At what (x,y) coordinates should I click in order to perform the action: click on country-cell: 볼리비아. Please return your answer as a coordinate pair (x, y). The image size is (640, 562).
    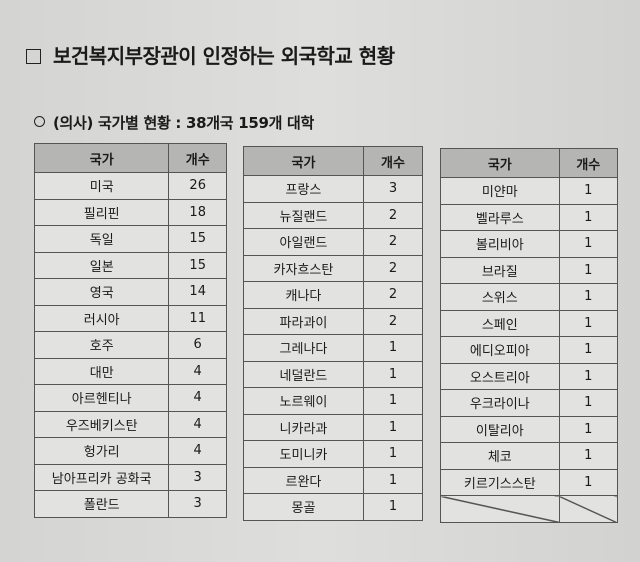
    Looking at the image, I should click on (500, 244).